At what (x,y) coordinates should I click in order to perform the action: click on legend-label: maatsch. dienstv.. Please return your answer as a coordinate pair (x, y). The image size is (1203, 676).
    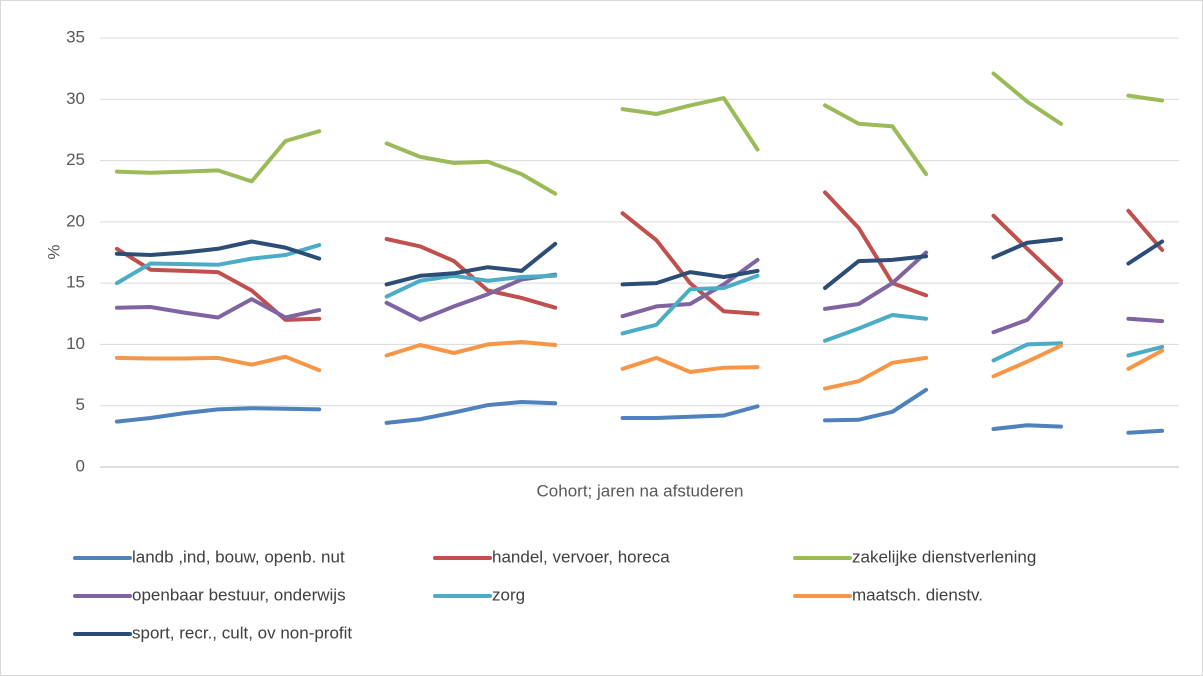
    Looking at the image, I should click on (917, 594).